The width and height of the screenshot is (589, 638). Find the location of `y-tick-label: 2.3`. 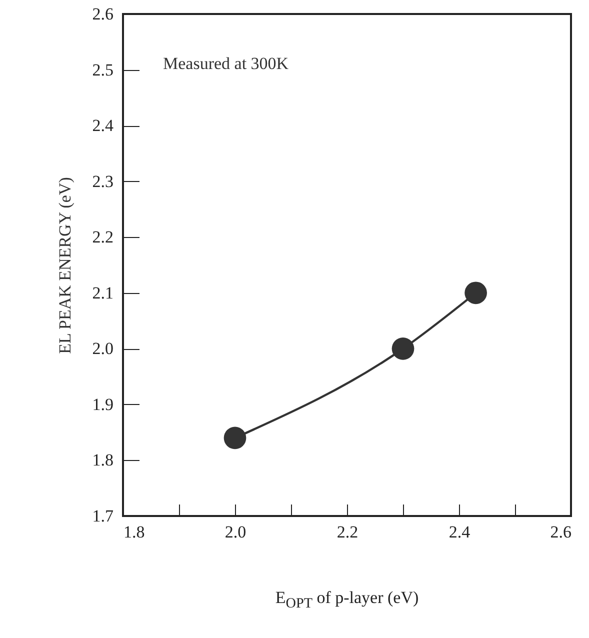

y-tick-label: 2.3 is located at coordinates (103, 181).